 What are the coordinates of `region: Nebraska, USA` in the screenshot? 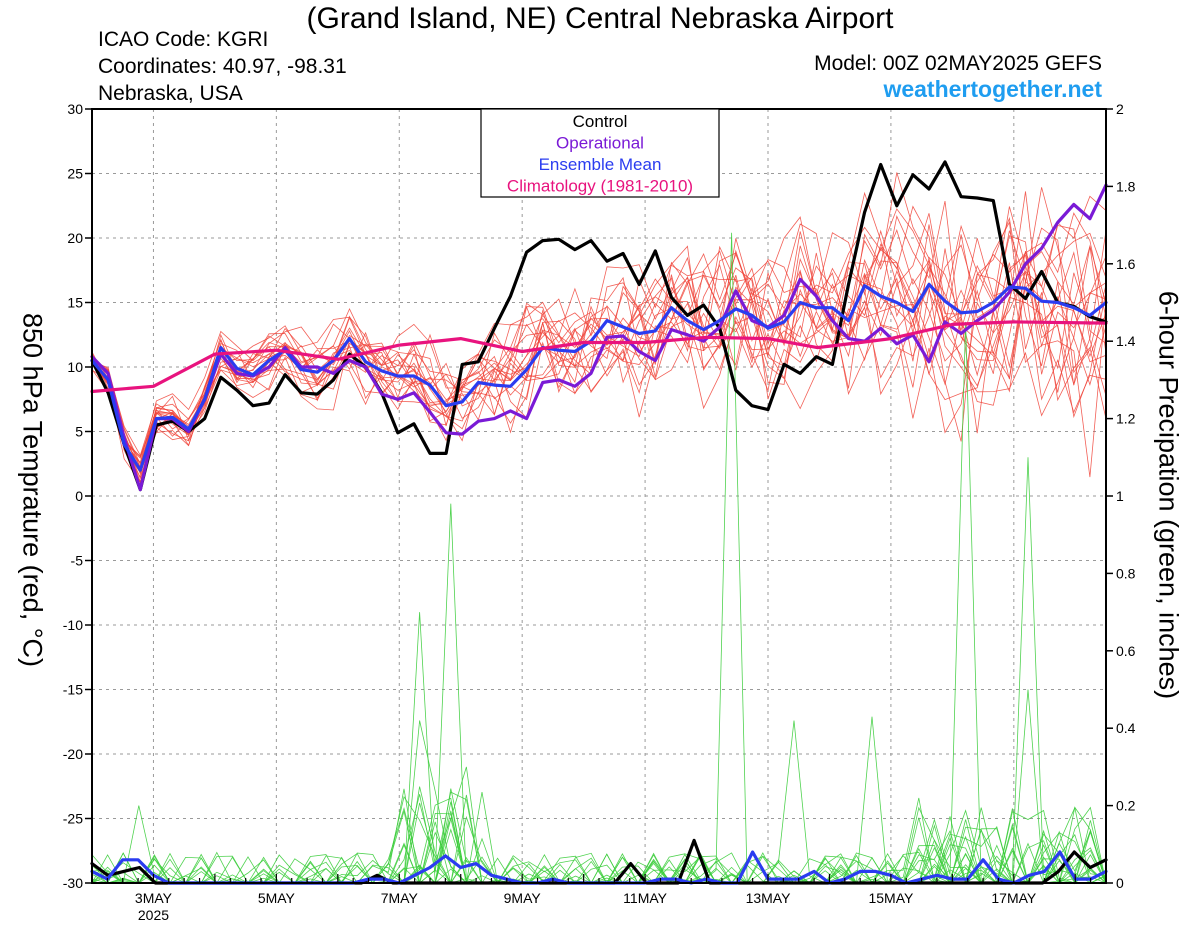 It's located at (170, 93).